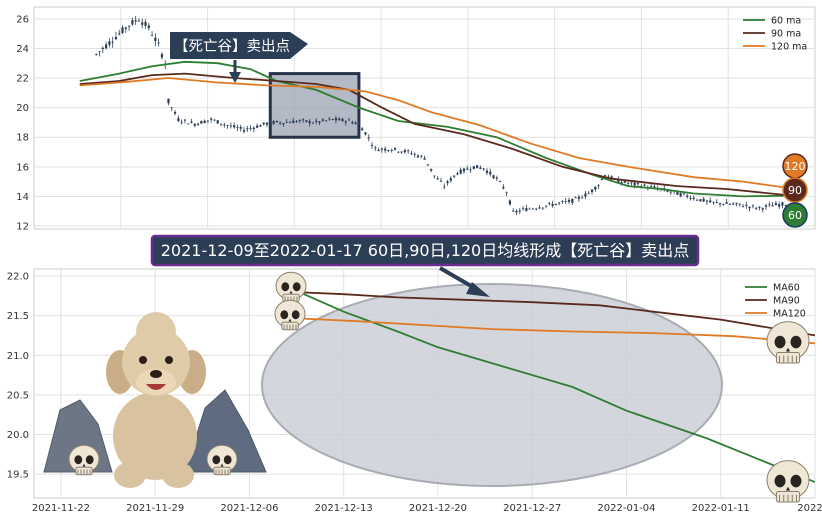 This screenshot has width=822, height=520. What do you see at coordinates (795, 215) in the screenshot?
I see `badge-60-label: 60` at bounding box center [795, 215].